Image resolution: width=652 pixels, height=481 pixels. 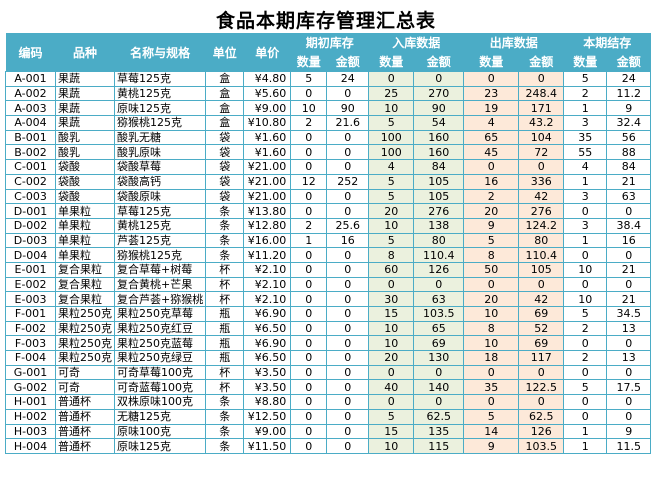 What do you see at coordinates (267, 402) in the screenshot?
I see `cell-price: ¥8.80` at bounding box center [267, 402].